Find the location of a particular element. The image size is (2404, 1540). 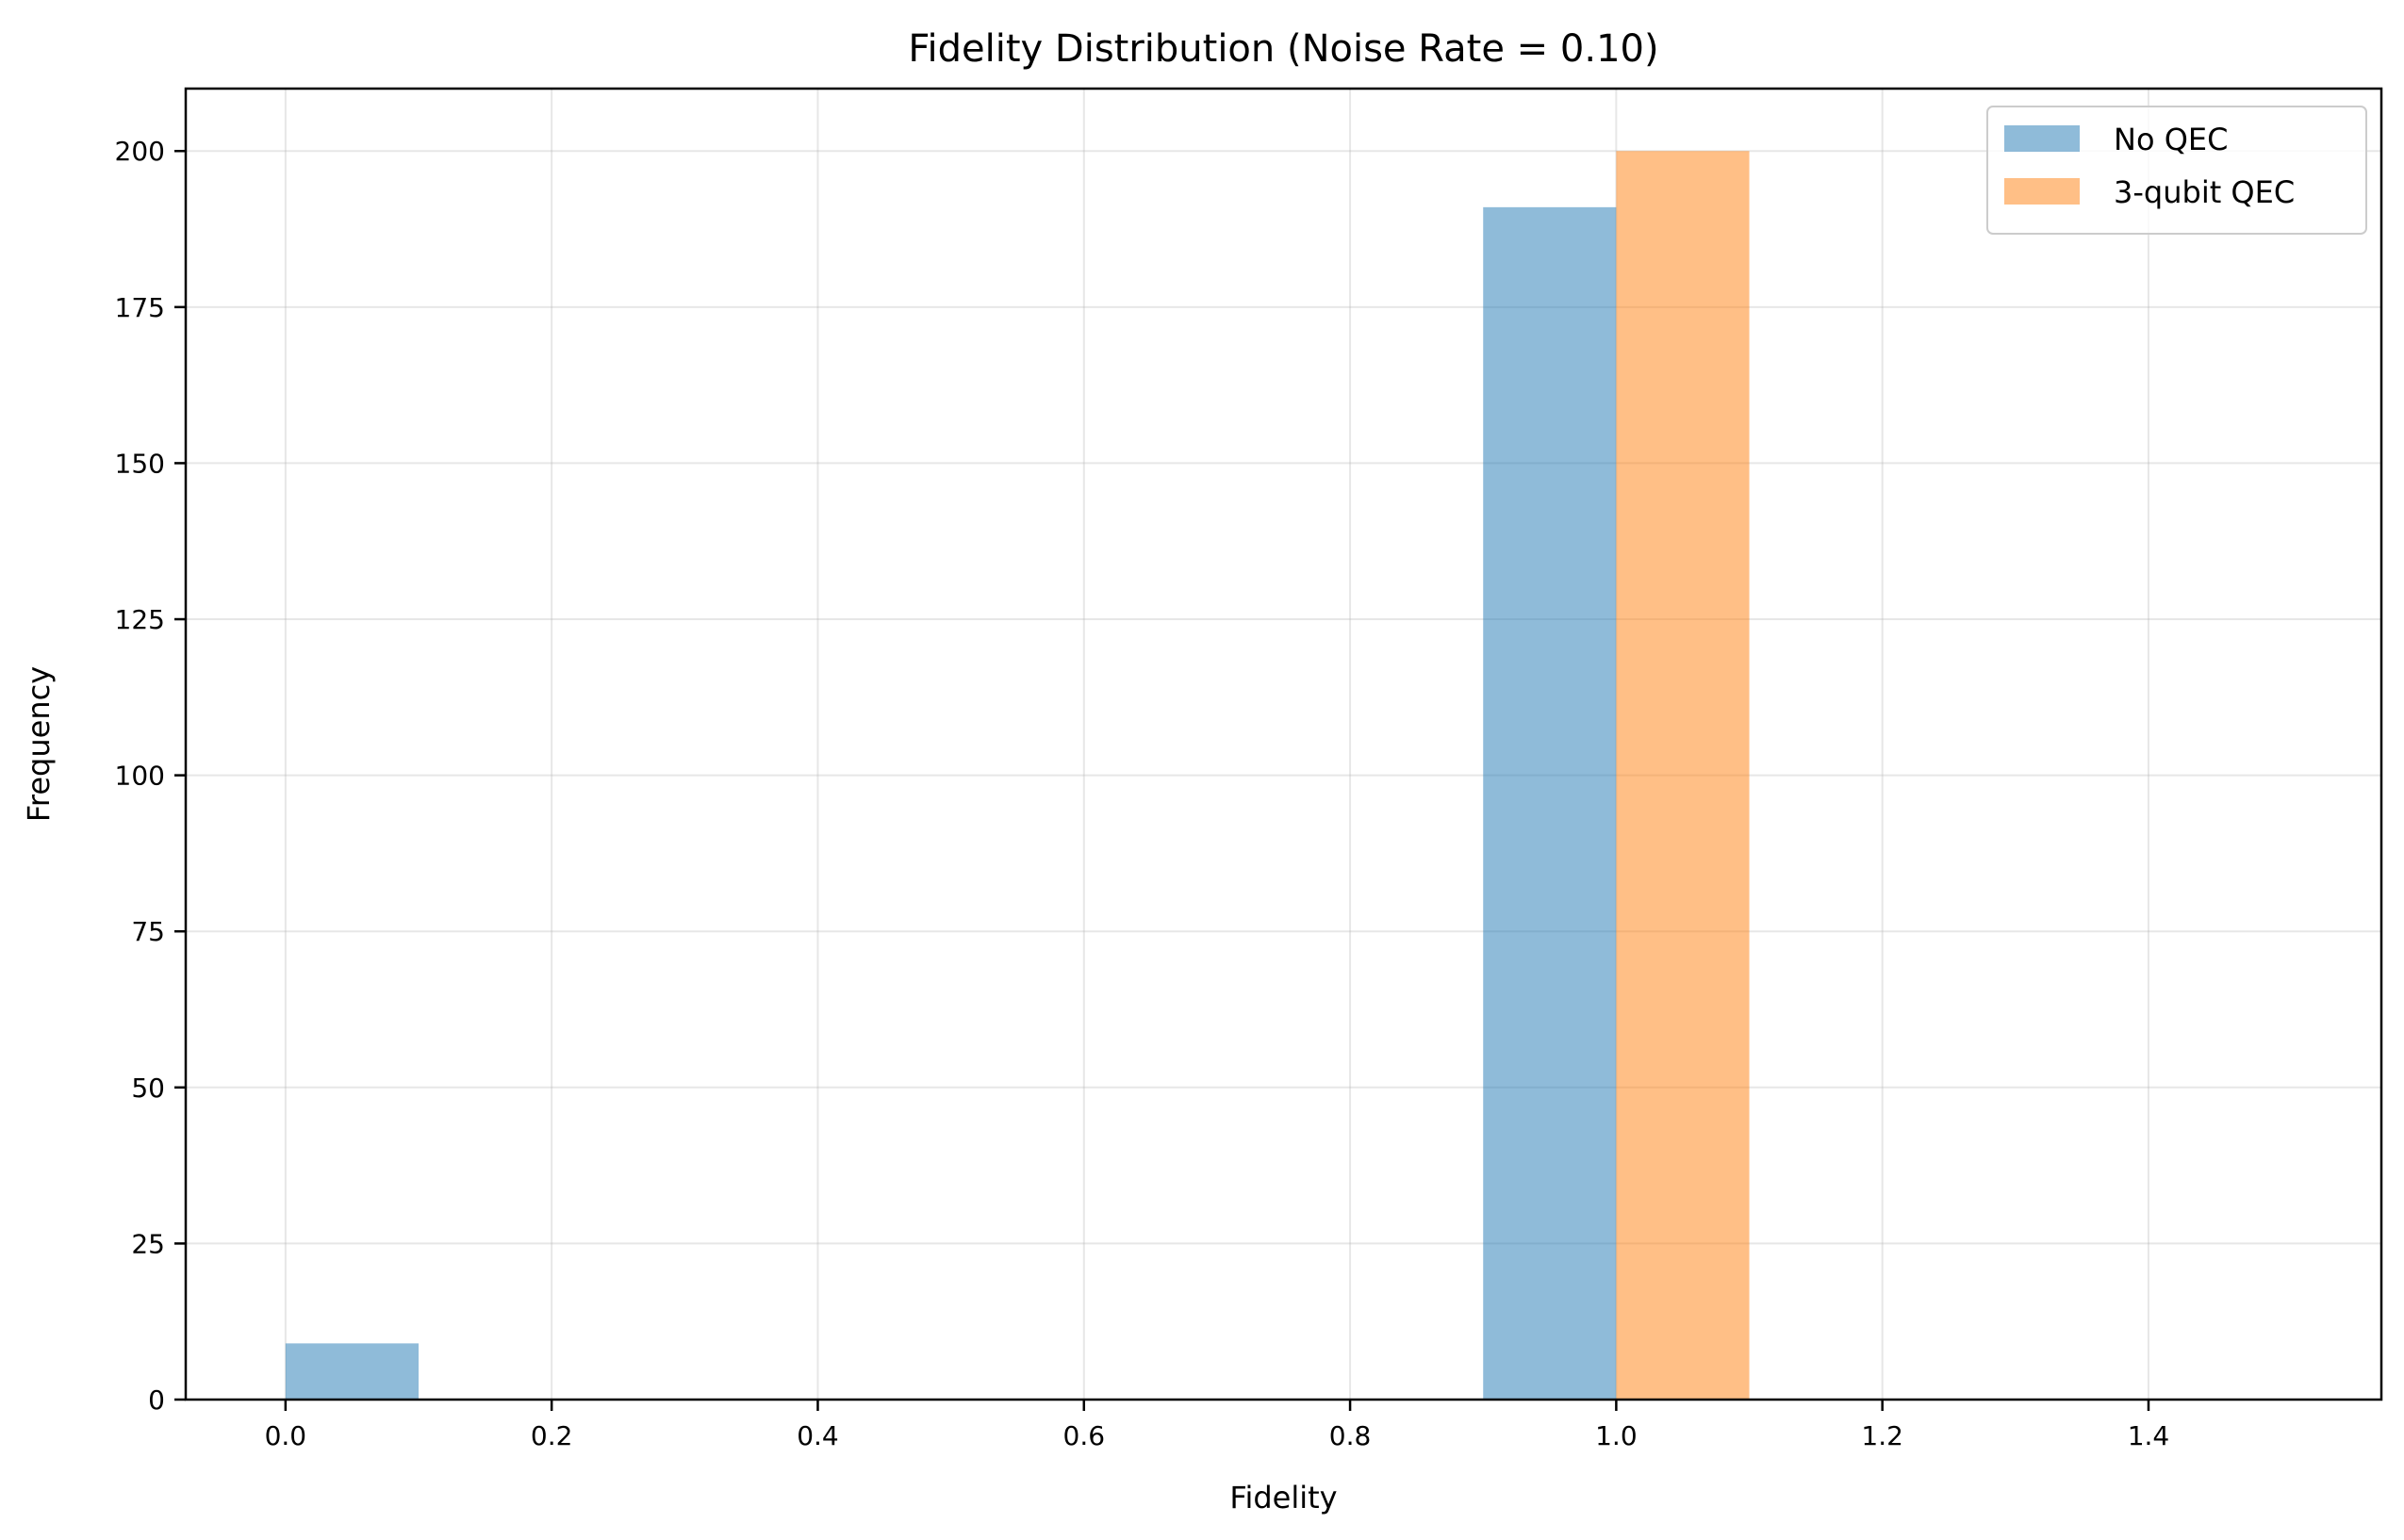

x-tick-label: 1.4 is located at coordinates (2149, 1435).